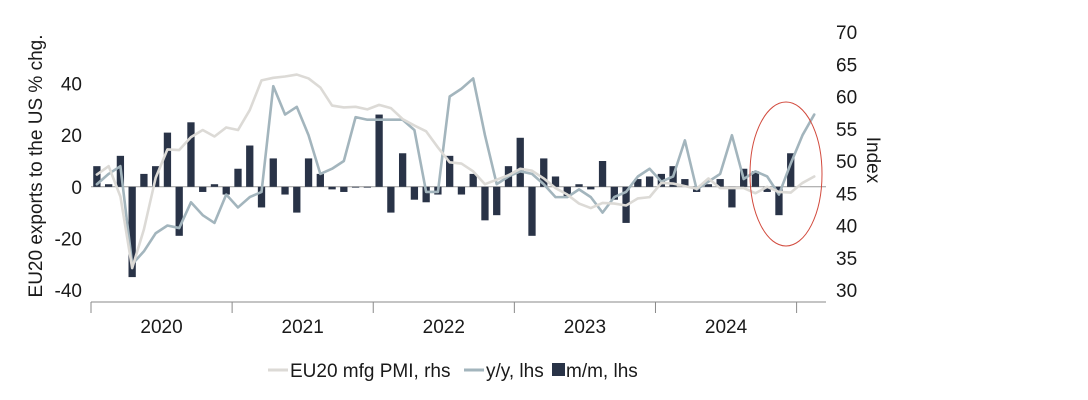 The image size is (1088, 400). I want to click on y-right-tick-label: 70, so click(846, 33).